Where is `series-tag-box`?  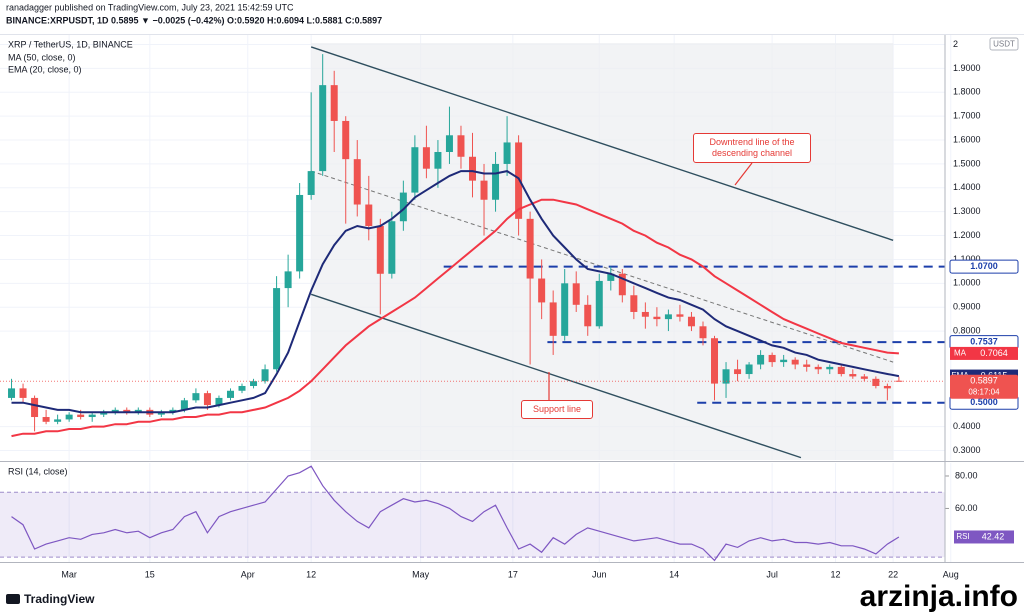
series-tag-box is located at coordinates (960, 353).